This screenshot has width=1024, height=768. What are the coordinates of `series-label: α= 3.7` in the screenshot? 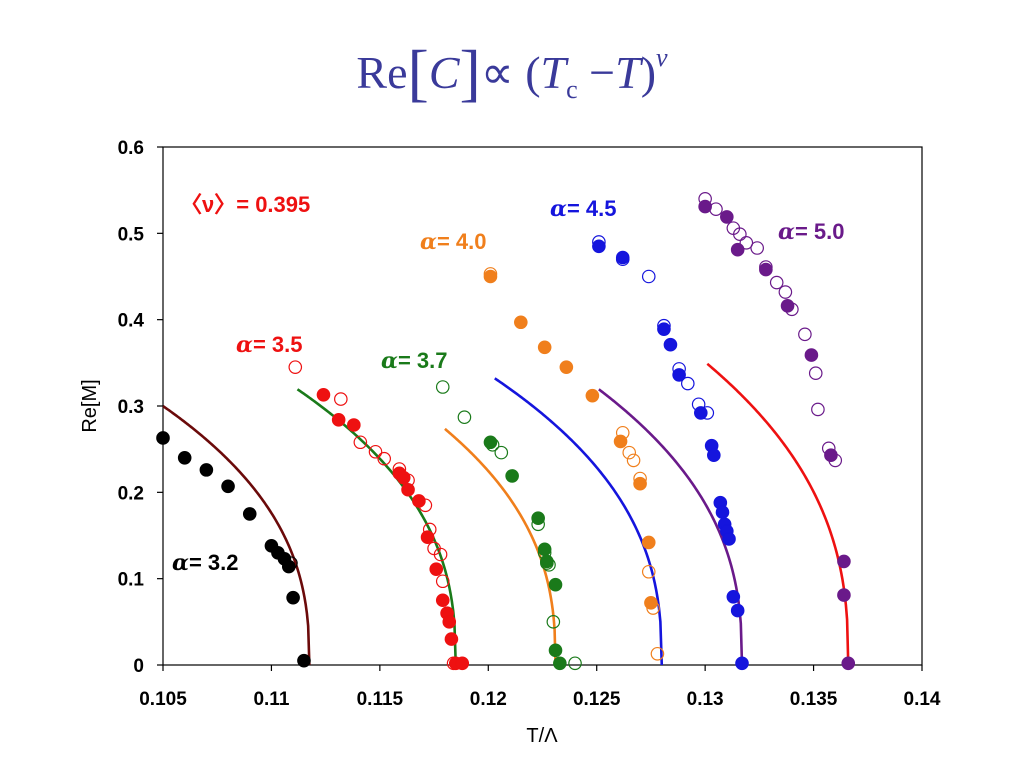 It's located at (414, 361).